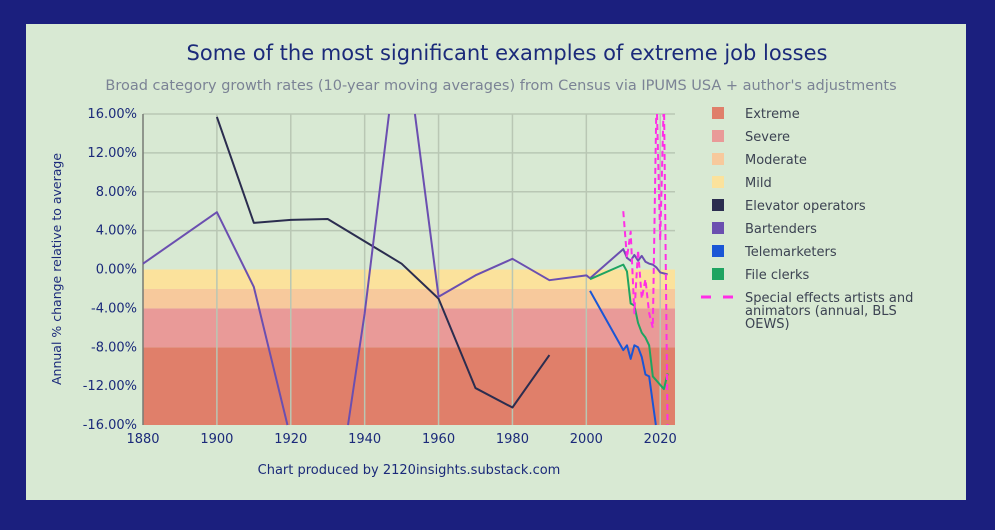 Image resolution: width=995 pixels, height=530 pixels. I want to click on legend-label: Telemarketers, so click(790, 252).